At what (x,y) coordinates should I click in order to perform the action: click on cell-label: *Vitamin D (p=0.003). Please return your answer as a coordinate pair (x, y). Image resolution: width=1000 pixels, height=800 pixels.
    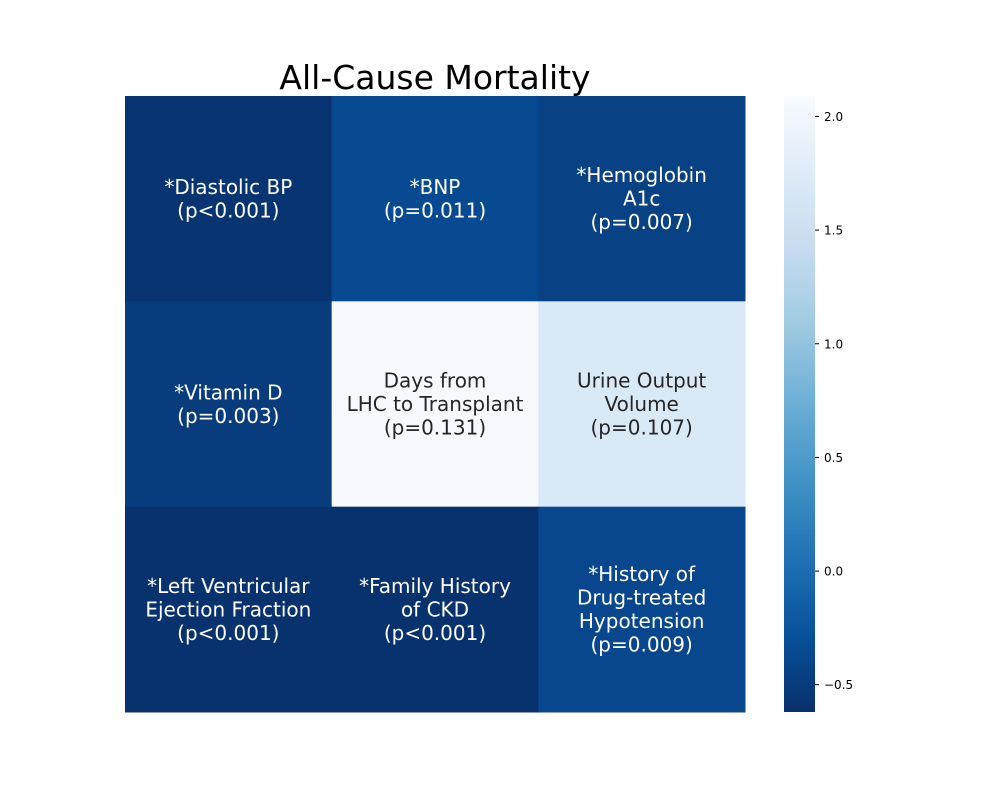
    Looking at the image, I should click on (228, 404).